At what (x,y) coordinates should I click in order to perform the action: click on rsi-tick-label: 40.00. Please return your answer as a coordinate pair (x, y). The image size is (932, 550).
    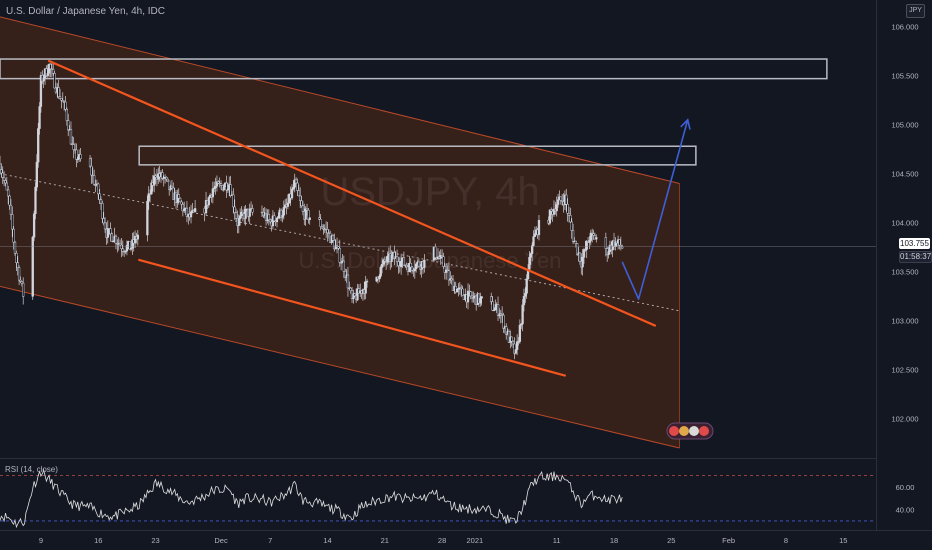
    Looking at the image, I should click on (905, 510).